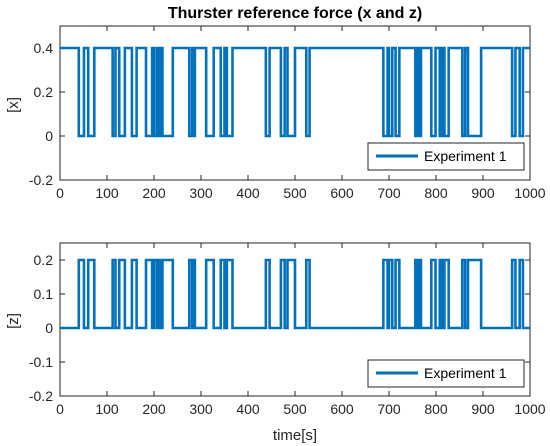 The height and width of the screenshot is (446, 550). I want to click on top-legend: Experiment 1, so click(446, 156).